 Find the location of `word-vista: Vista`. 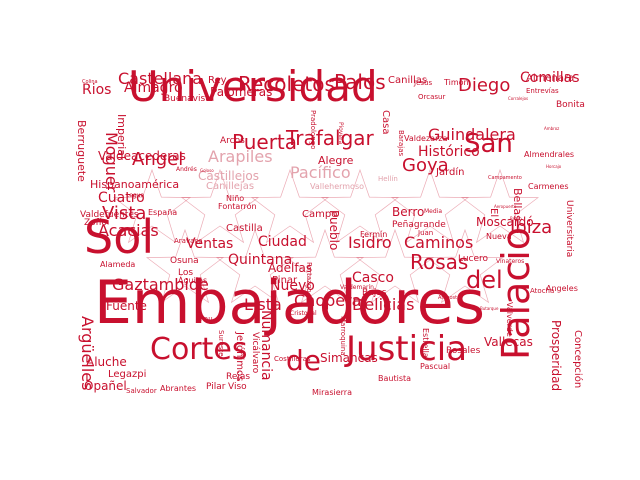

word-vista: Vista is located at coordinates (124, 214).